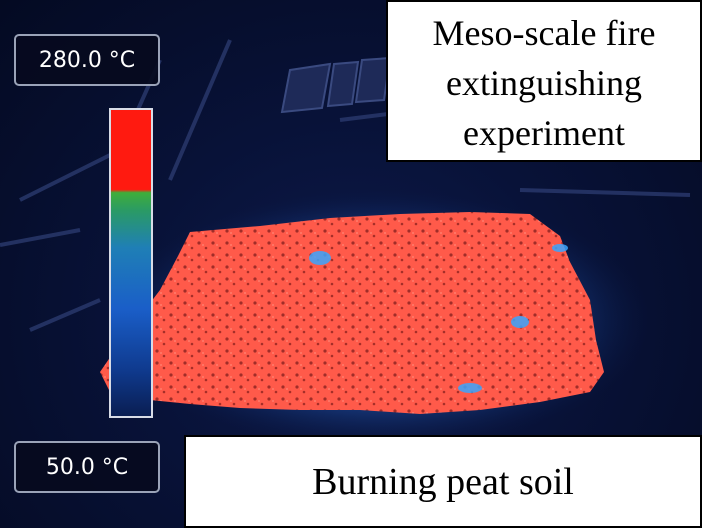 The height and width of the screenshot is (528, 702). Describe the element at coordinates (544, 33) in the screenshot. I see `title-line-1: Meso-scale fire` at that location.